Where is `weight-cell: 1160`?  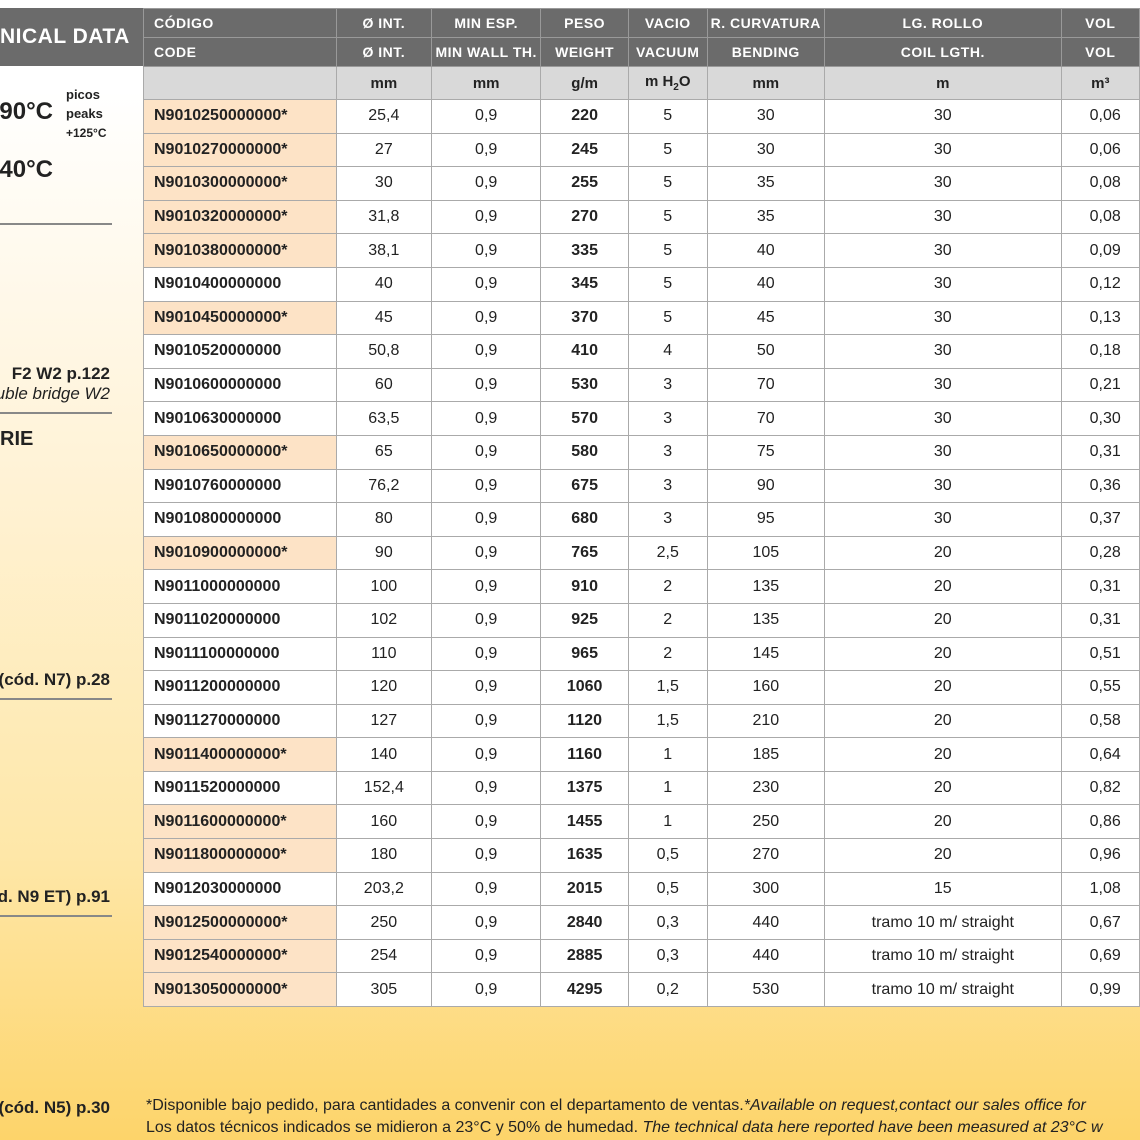
weight-cell: 1160 is located at coordinates (584, 754).